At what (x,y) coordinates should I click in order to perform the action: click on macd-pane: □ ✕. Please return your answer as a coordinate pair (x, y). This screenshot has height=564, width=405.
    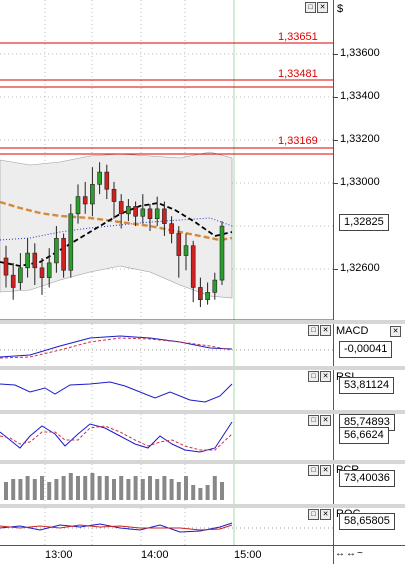
    Looking at the image, I should click on (166, 345).